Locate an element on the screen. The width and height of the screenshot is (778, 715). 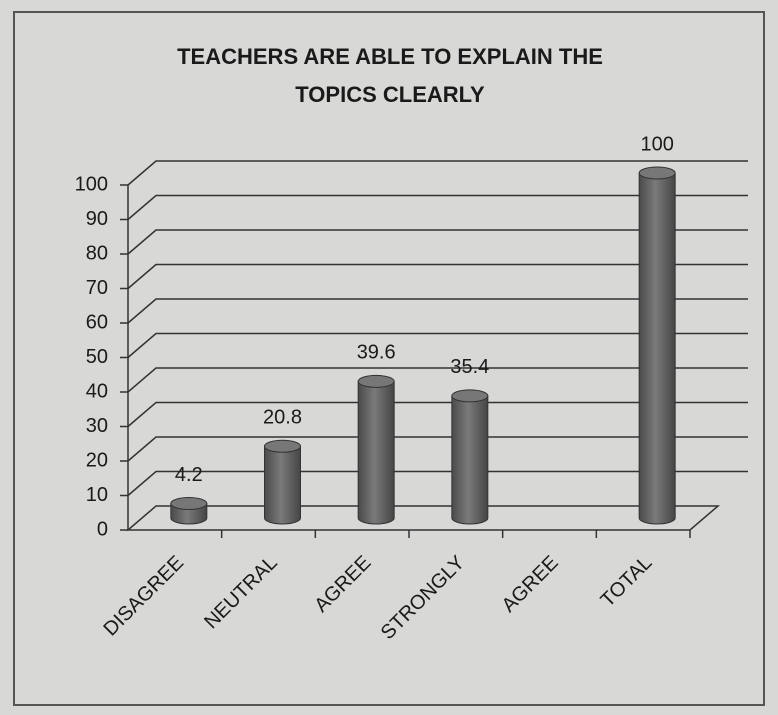
y-tick-label: 60 is located at coordinates (97, 322).